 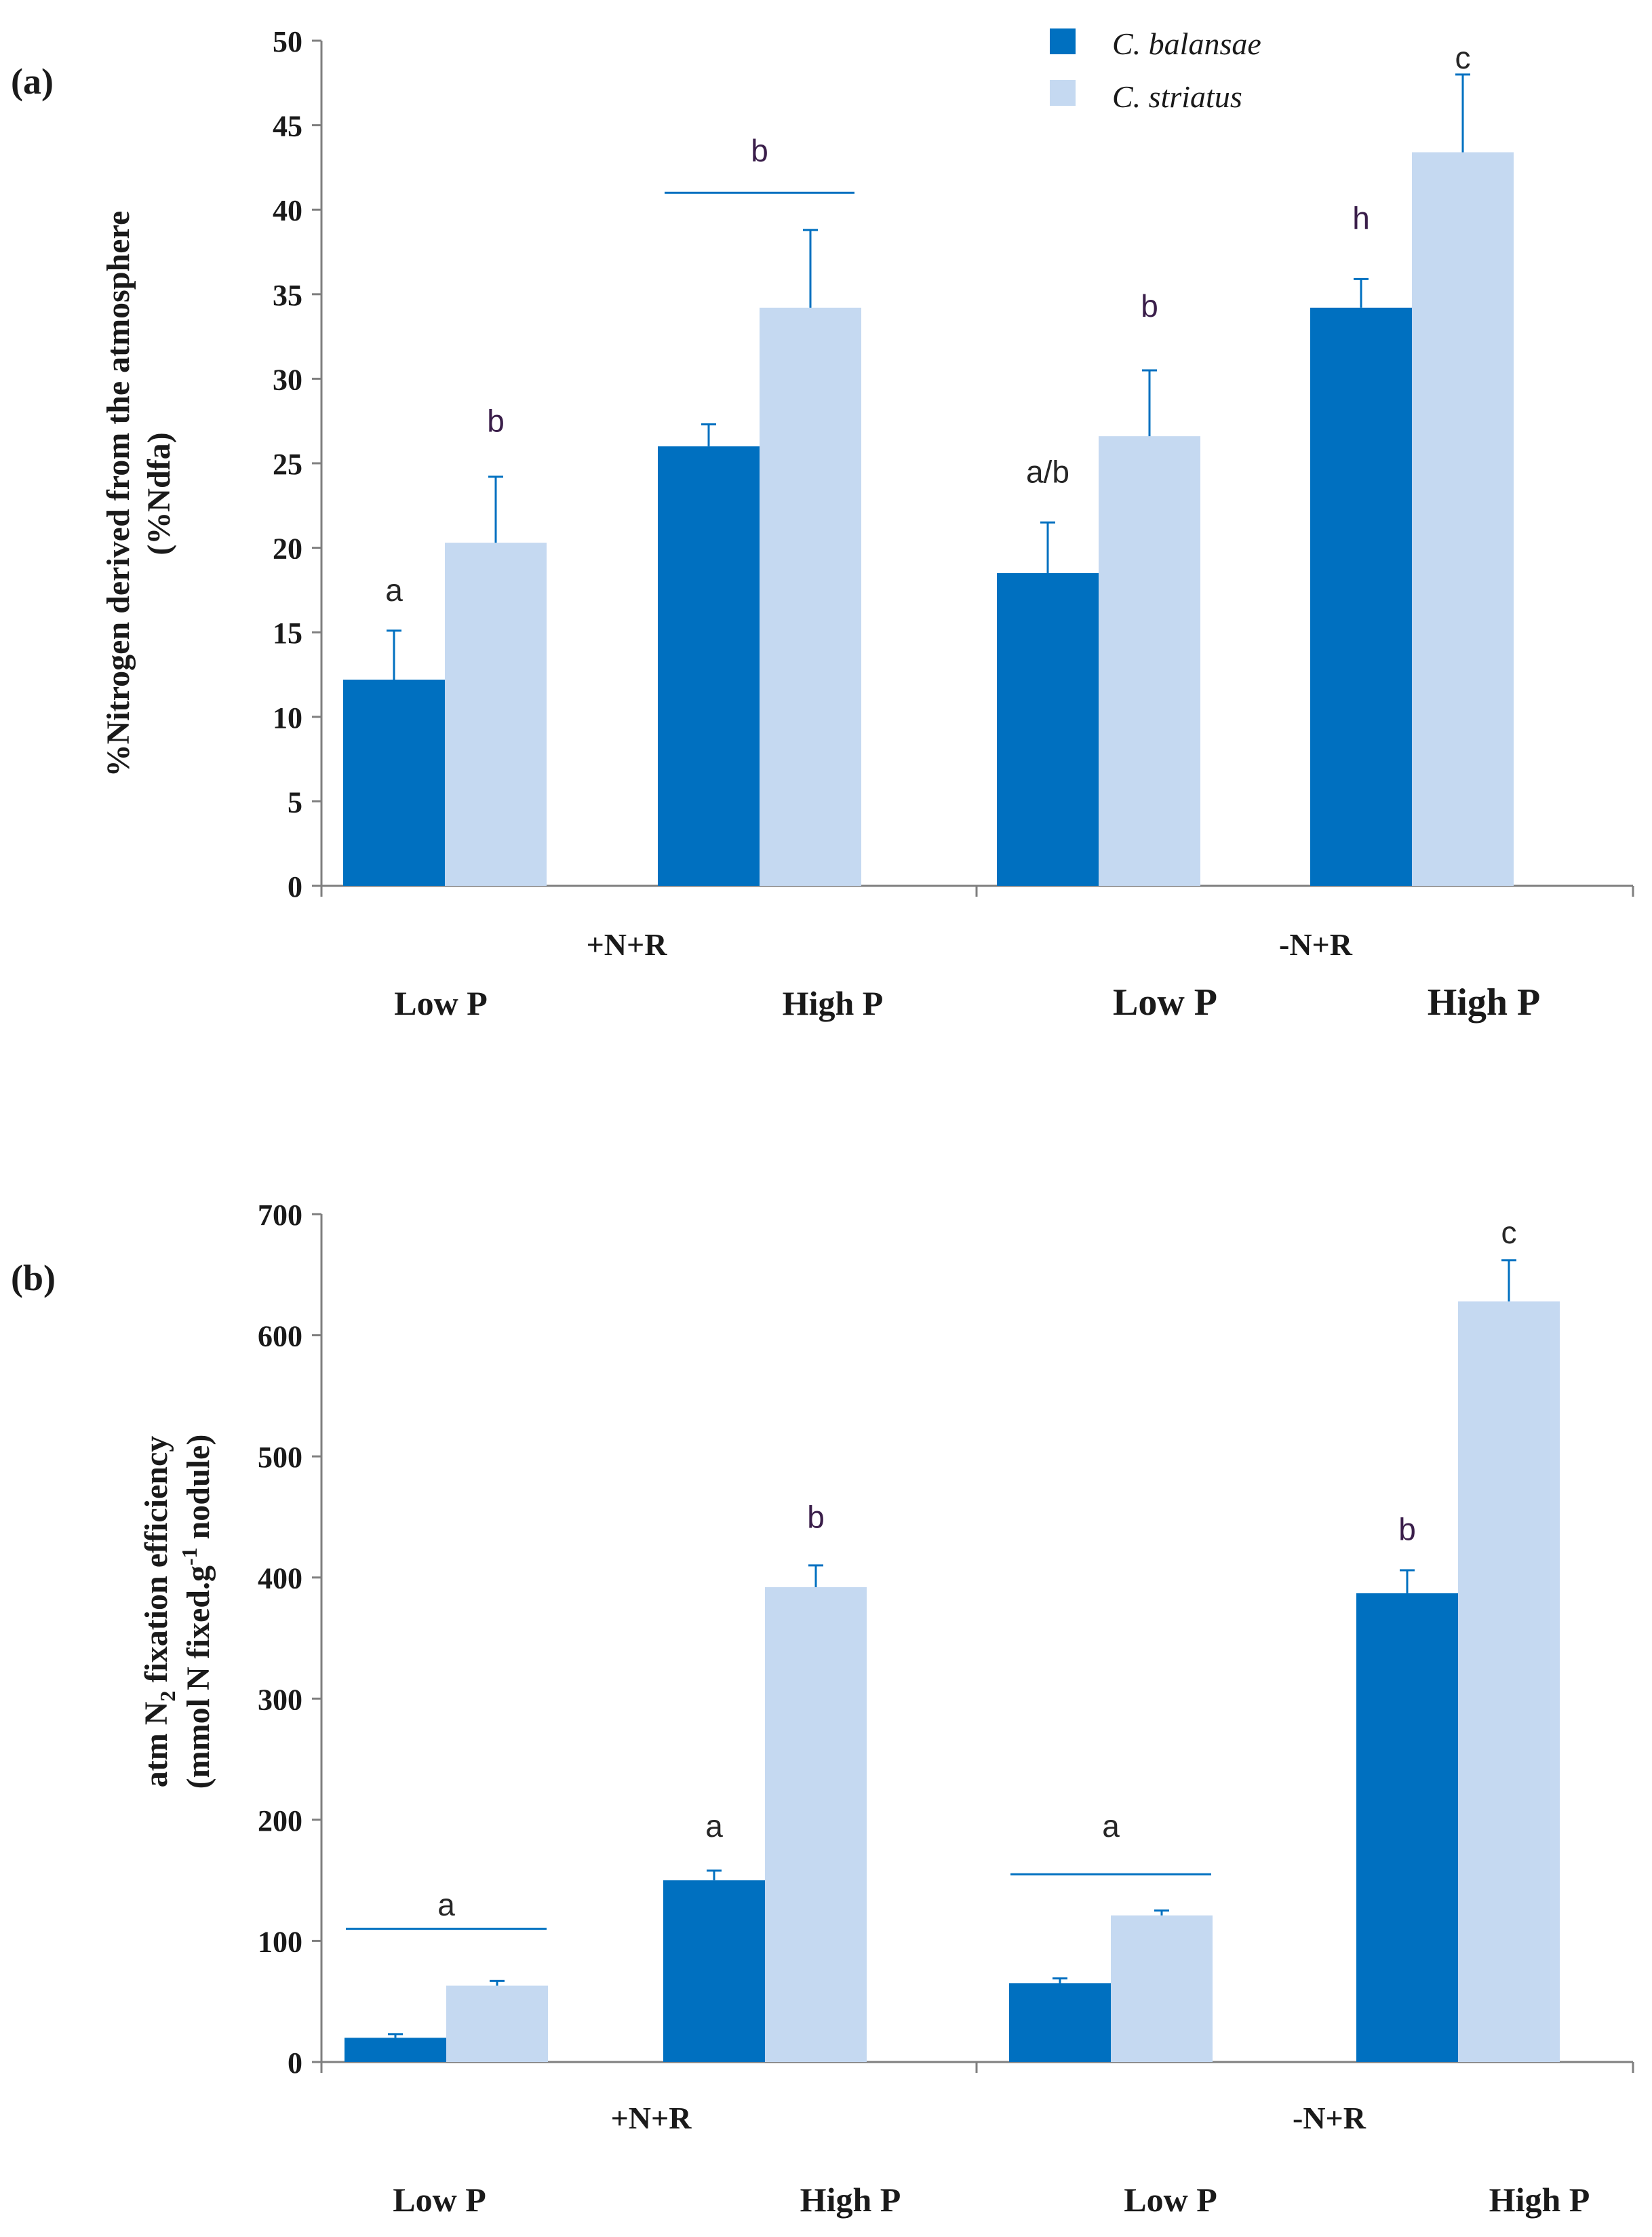 What do you see at coordinates (1463, 57) in the screenshot?
I see `significance-letter-a-7: c` at bounding box center [1463, 57].